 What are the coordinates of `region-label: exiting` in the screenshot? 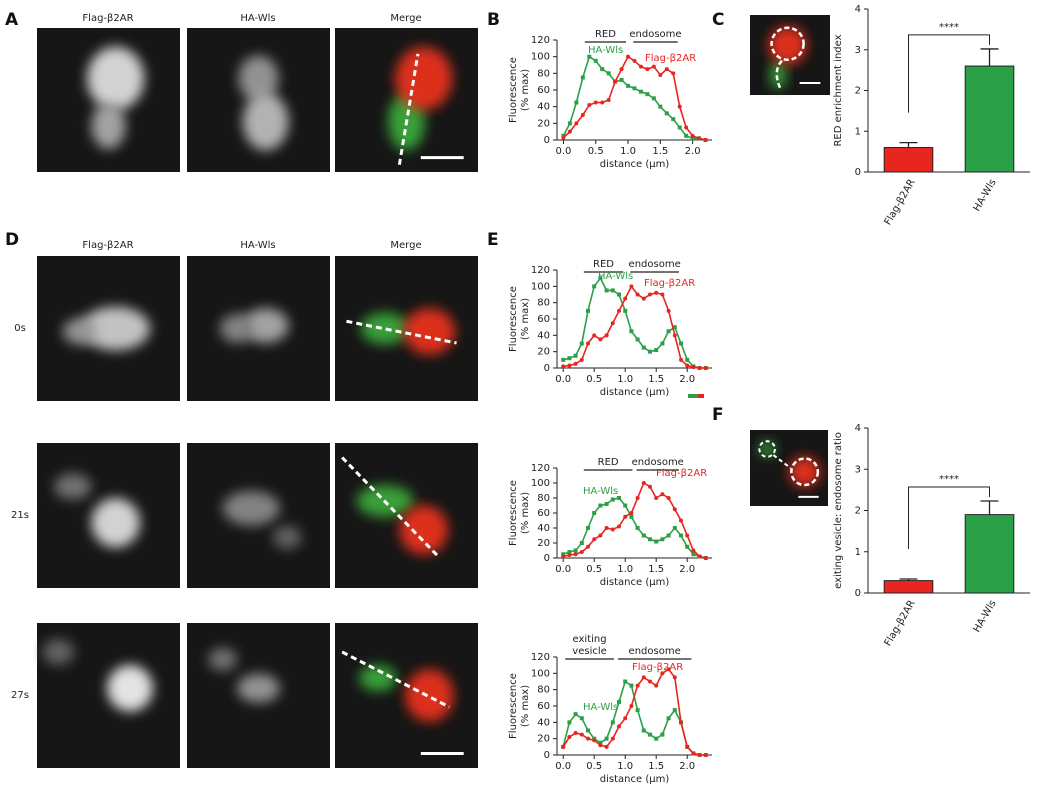 It's located at (590, 639).